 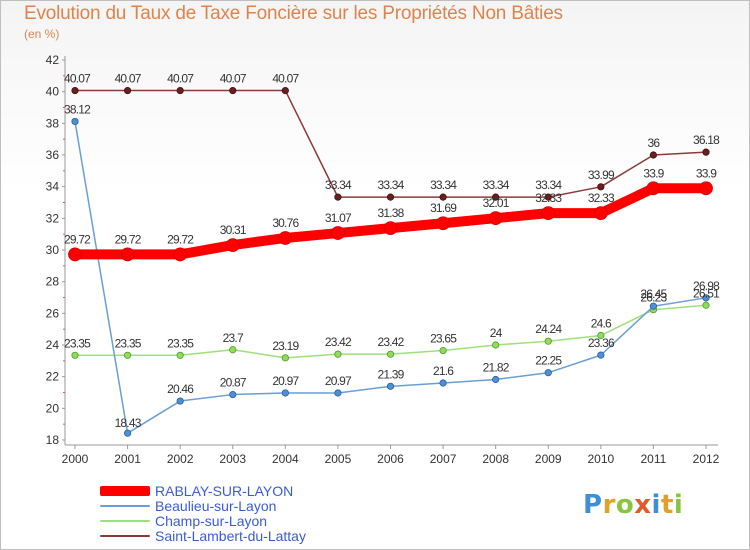 What do you see at coordinates (678, 505) in the screenshot?
I see `logo-letter: i` at bounding box center [678, 505].